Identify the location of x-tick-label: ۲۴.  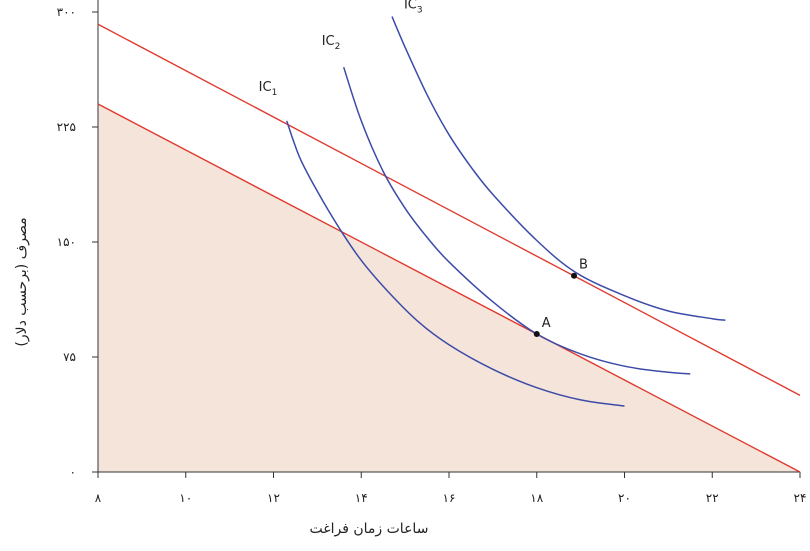
(800, 498).